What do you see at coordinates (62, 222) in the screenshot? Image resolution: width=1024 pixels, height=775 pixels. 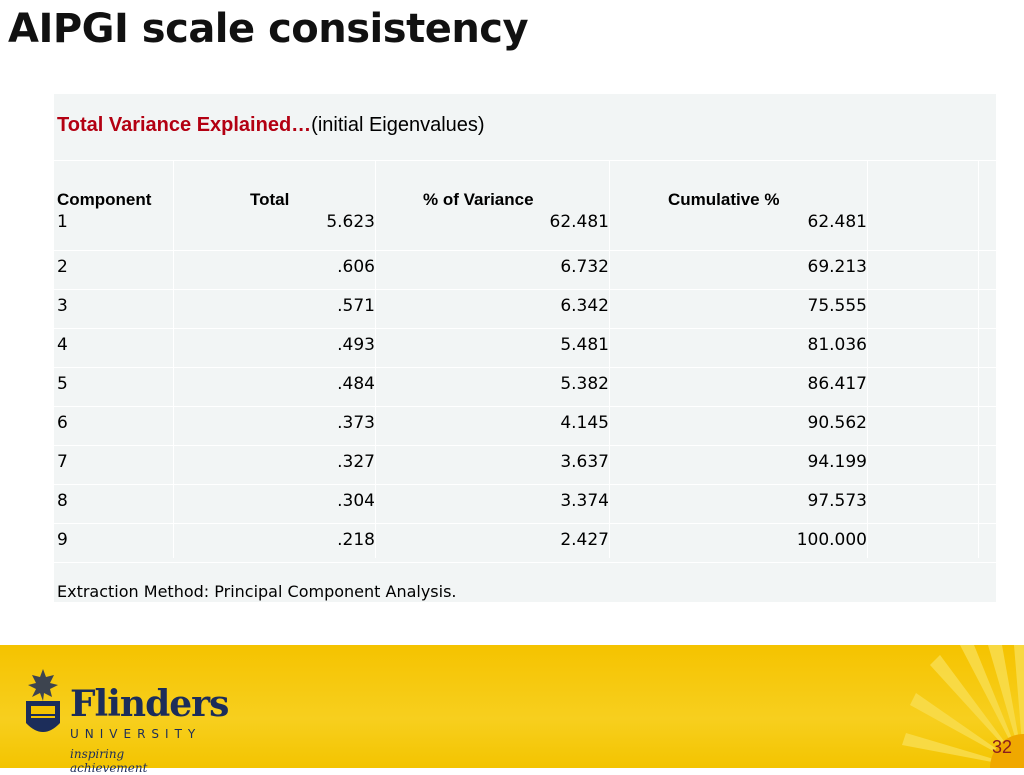 I see `cell-component: 1` at bounding box center [62, 222].